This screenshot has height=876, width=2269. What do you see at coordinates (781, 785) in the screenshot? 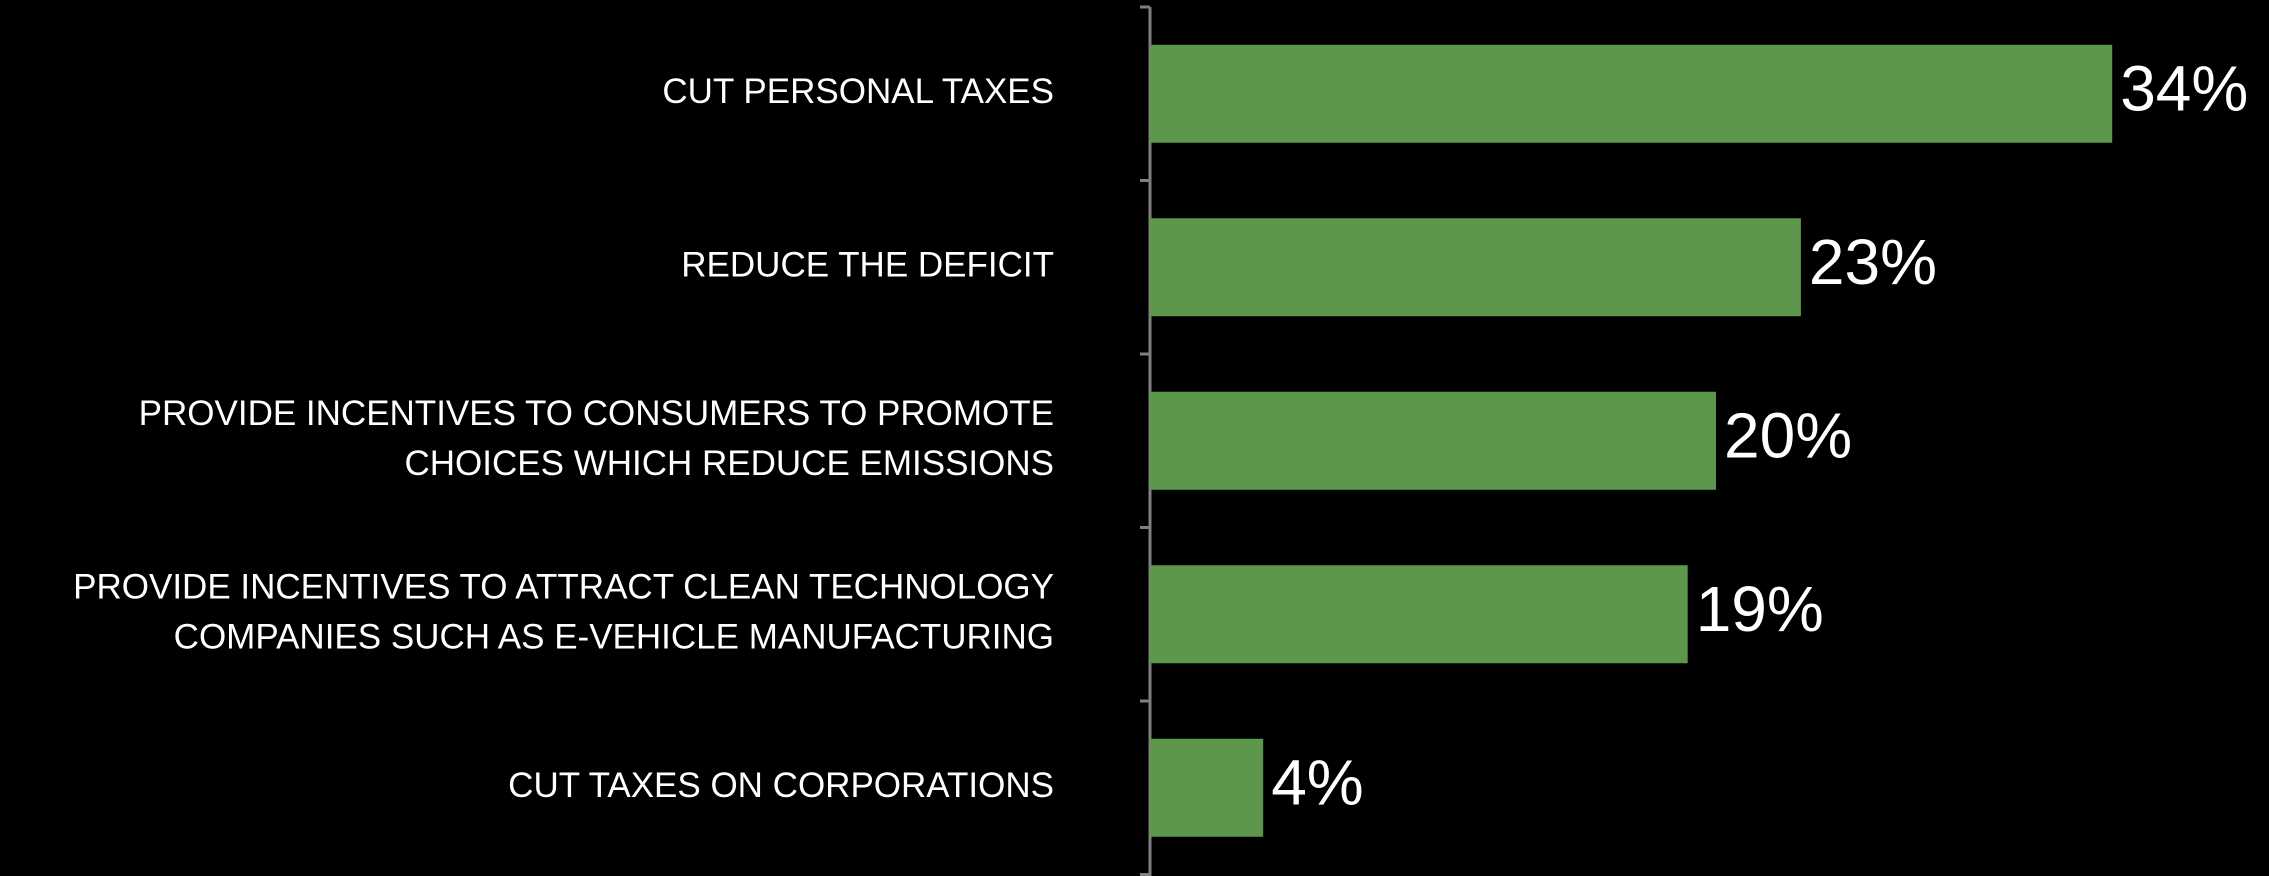
I see `category-label: CUT TAXES ON CORPORATIONS` at bounding box center [781, 785].